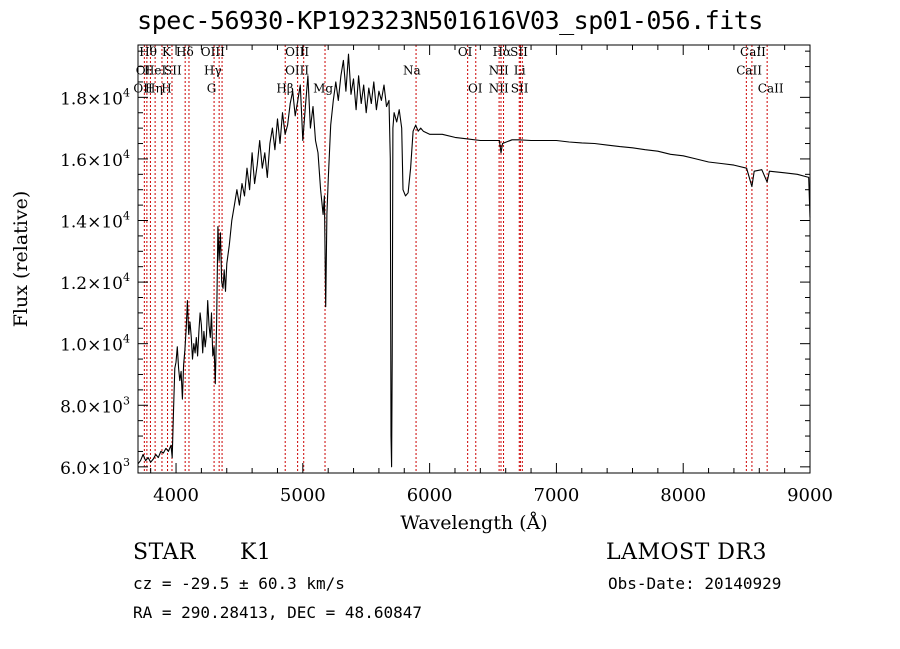 This screenshot has height=649, width=900. I want to click on x-tick-label: 7000, so click(557, 495).